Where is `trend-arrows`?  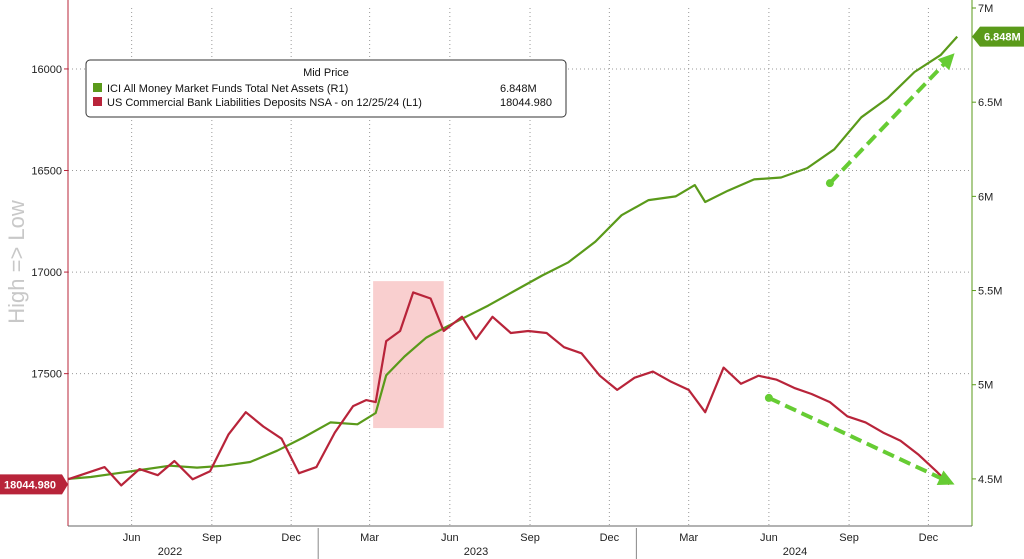 trend-arrows is located at coordinates (859, 269).